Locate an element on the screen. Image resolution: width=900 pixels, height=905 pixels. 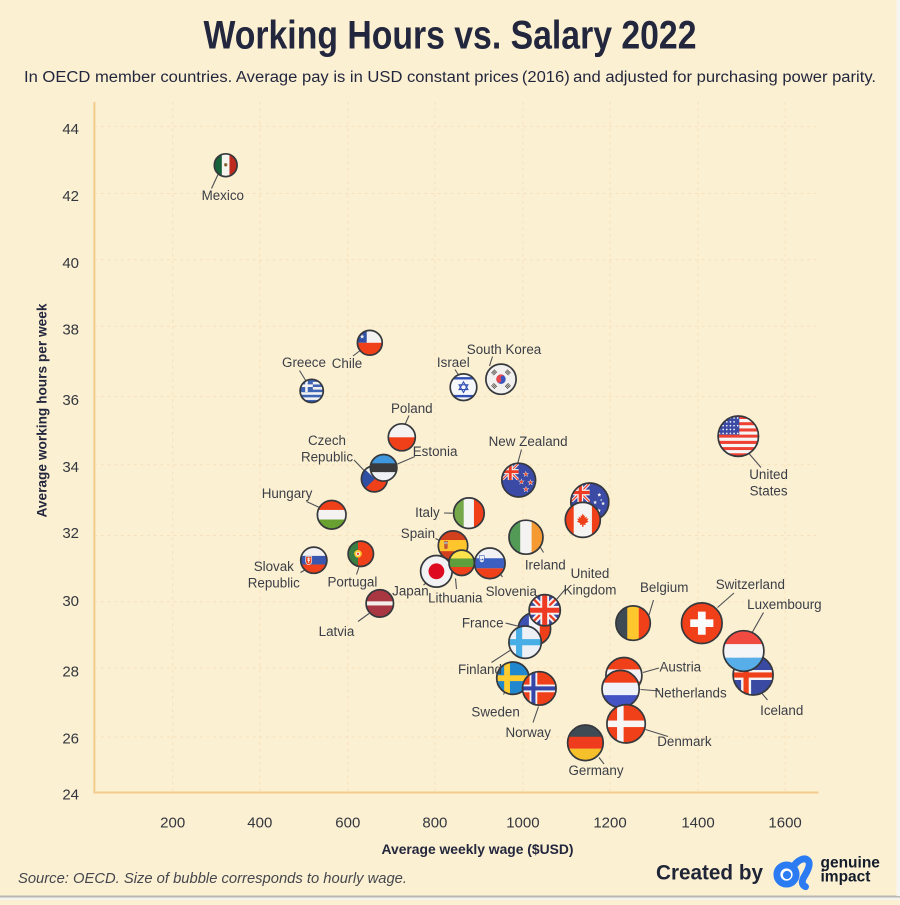
svg-text: 200 is located at coordinates (172, 823).